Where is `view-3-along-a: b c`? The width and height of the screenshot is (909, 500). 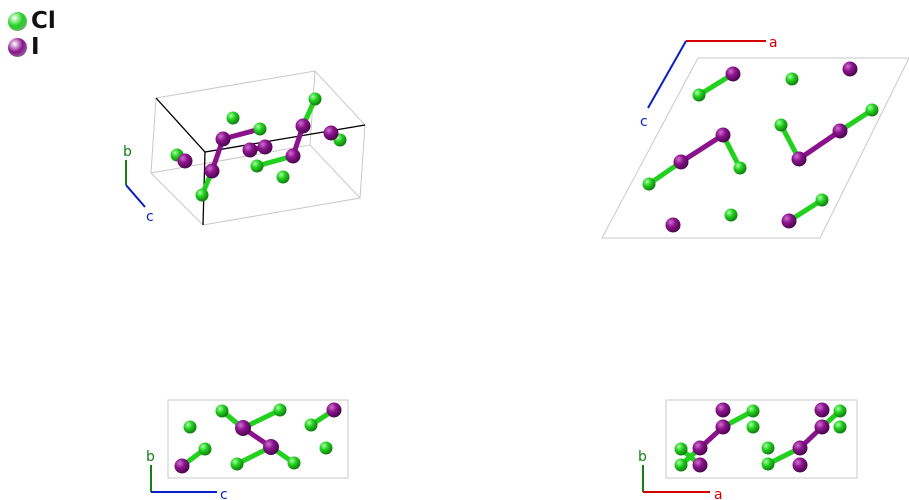 view-3-along-a: b c is located at coordinates (247, 450).